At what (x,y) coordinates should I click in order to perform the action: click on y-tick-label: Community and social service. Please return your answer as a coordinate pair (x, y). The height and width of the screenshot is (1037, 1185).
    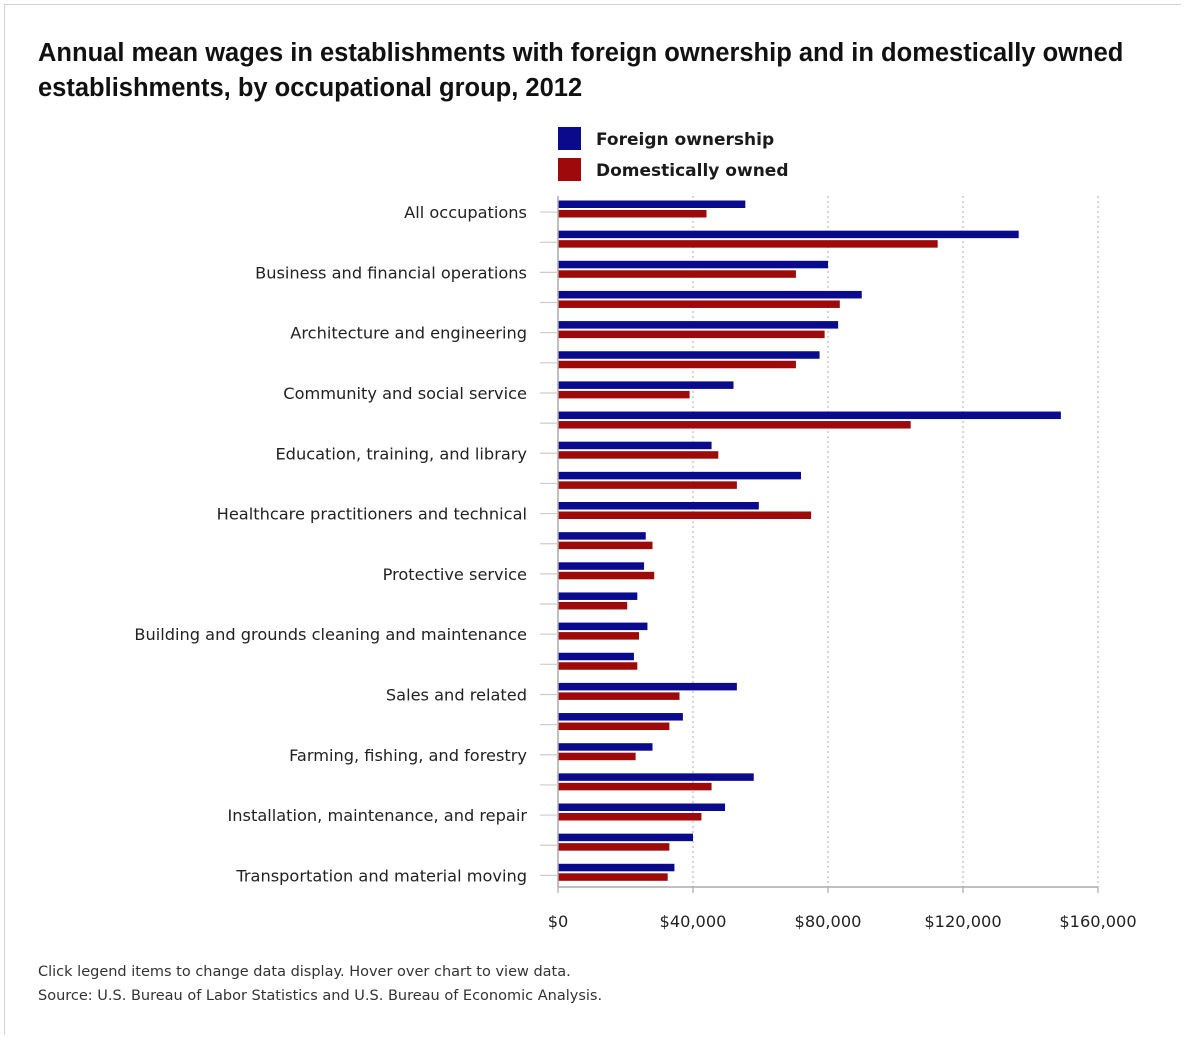
    Looking at the image, I should click on (405, 393).